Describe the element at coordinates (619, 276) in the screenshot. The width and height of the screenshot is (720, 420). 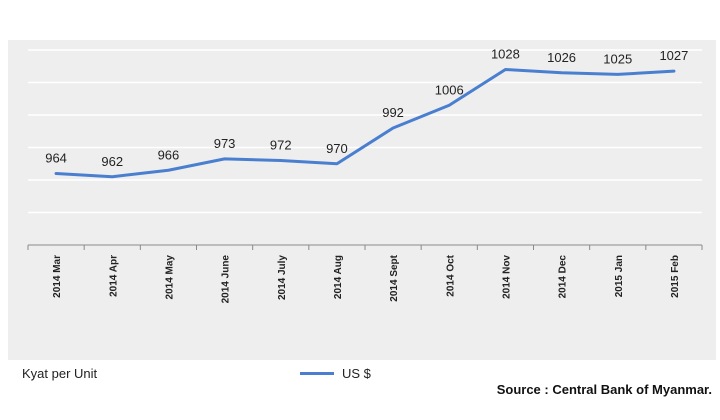
I see `x-tick-label: 2015 Jan` at that location.